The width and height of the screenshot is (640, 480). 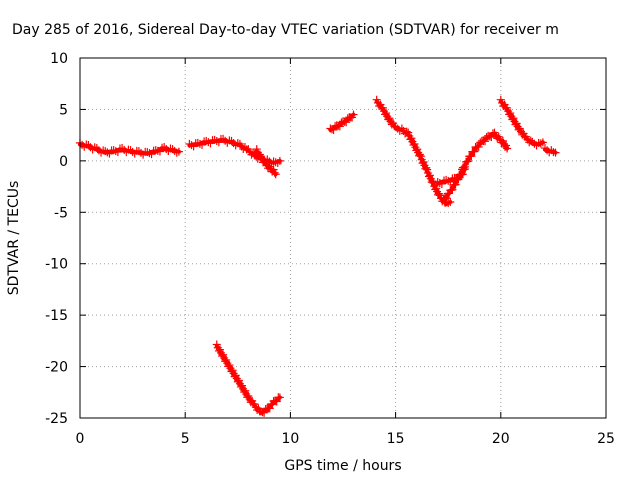 What do you see at coordinates (606, 439) in the screenshot?
I see `x-tick-label: 25` at bounding box center [606, 439].